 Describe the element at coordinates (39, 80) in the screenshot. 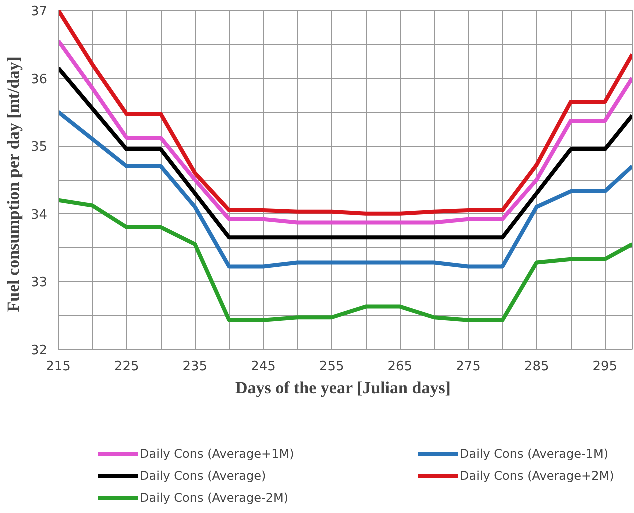

I see `y-tick-label: 36` at that location.